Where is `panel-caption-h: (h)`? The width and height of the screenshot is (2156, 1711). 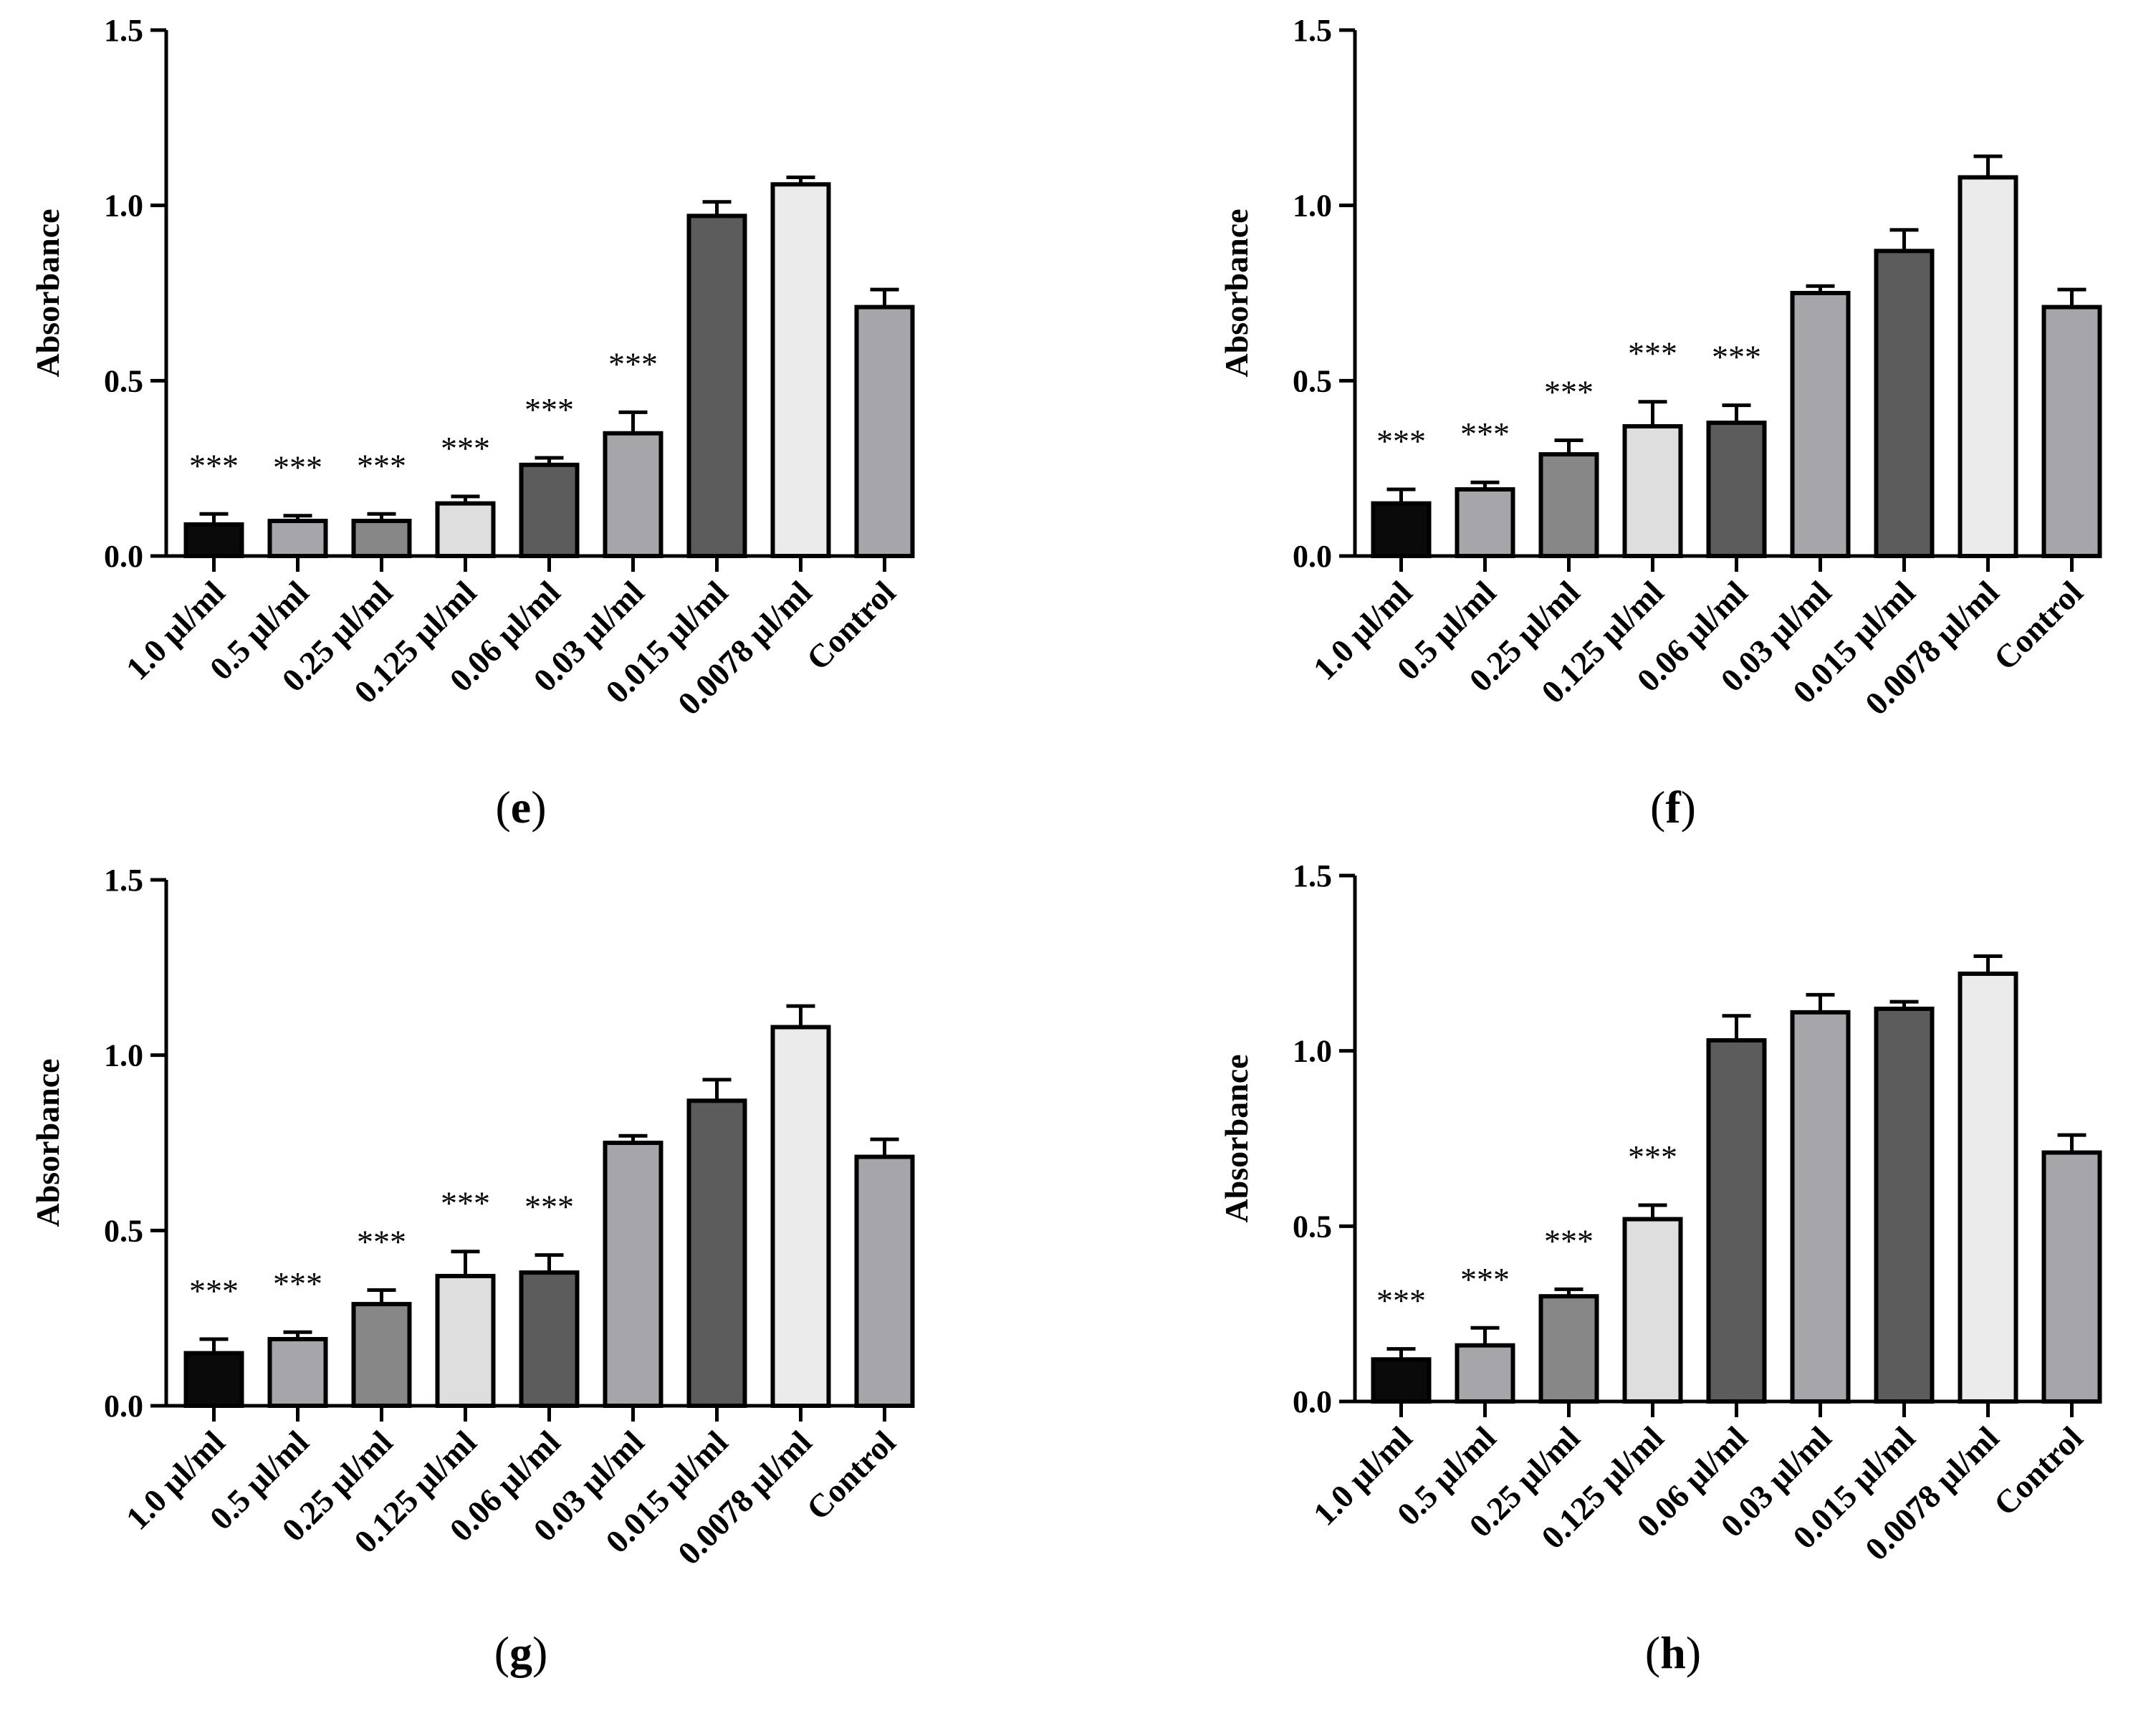 panel-caption-h: (h) is located at coordinates (1673, 1653).